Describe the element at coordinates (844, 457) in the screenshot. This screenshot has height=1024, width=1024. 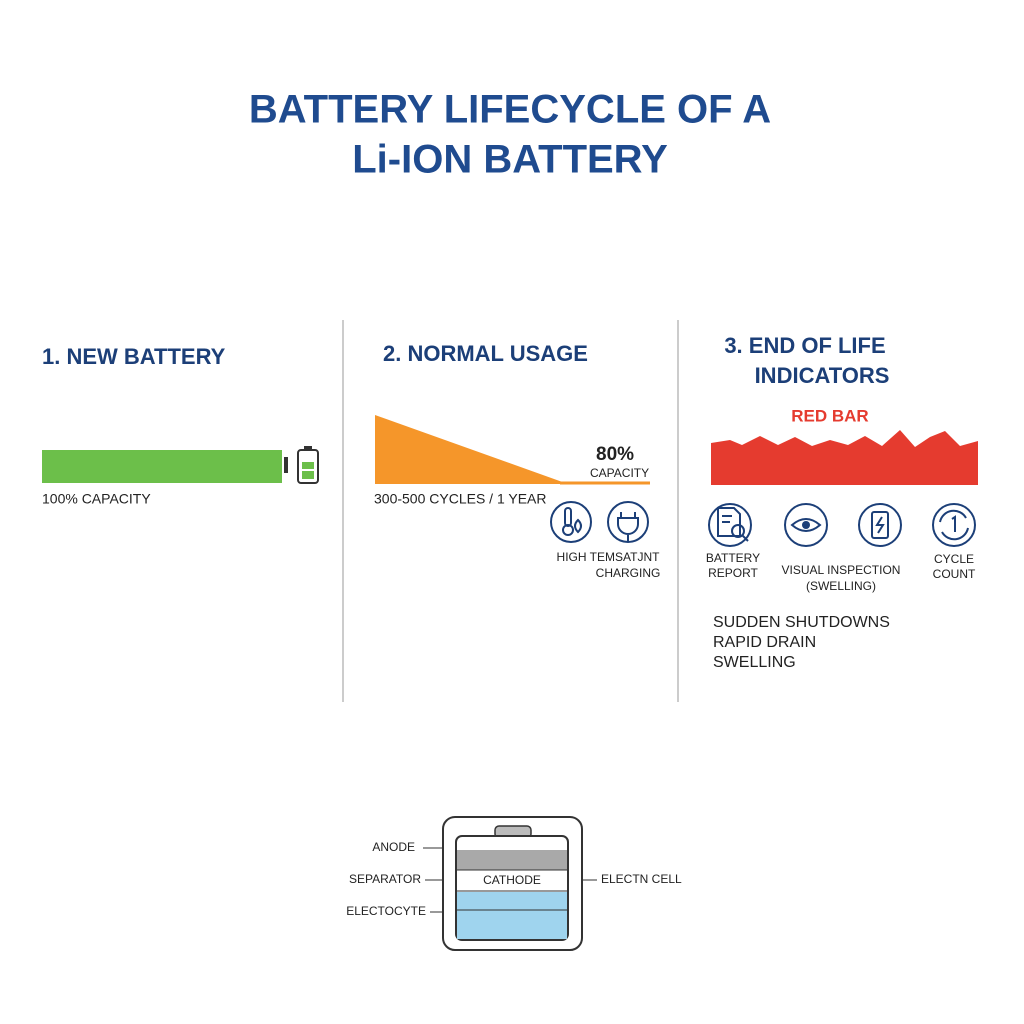
I see `red-bar` at that location.